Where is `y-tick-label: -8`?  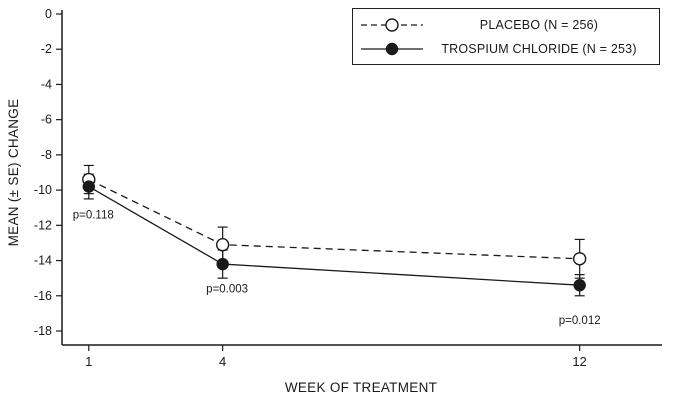
y-tick-label: -8 is located at coordinates (46, 155).